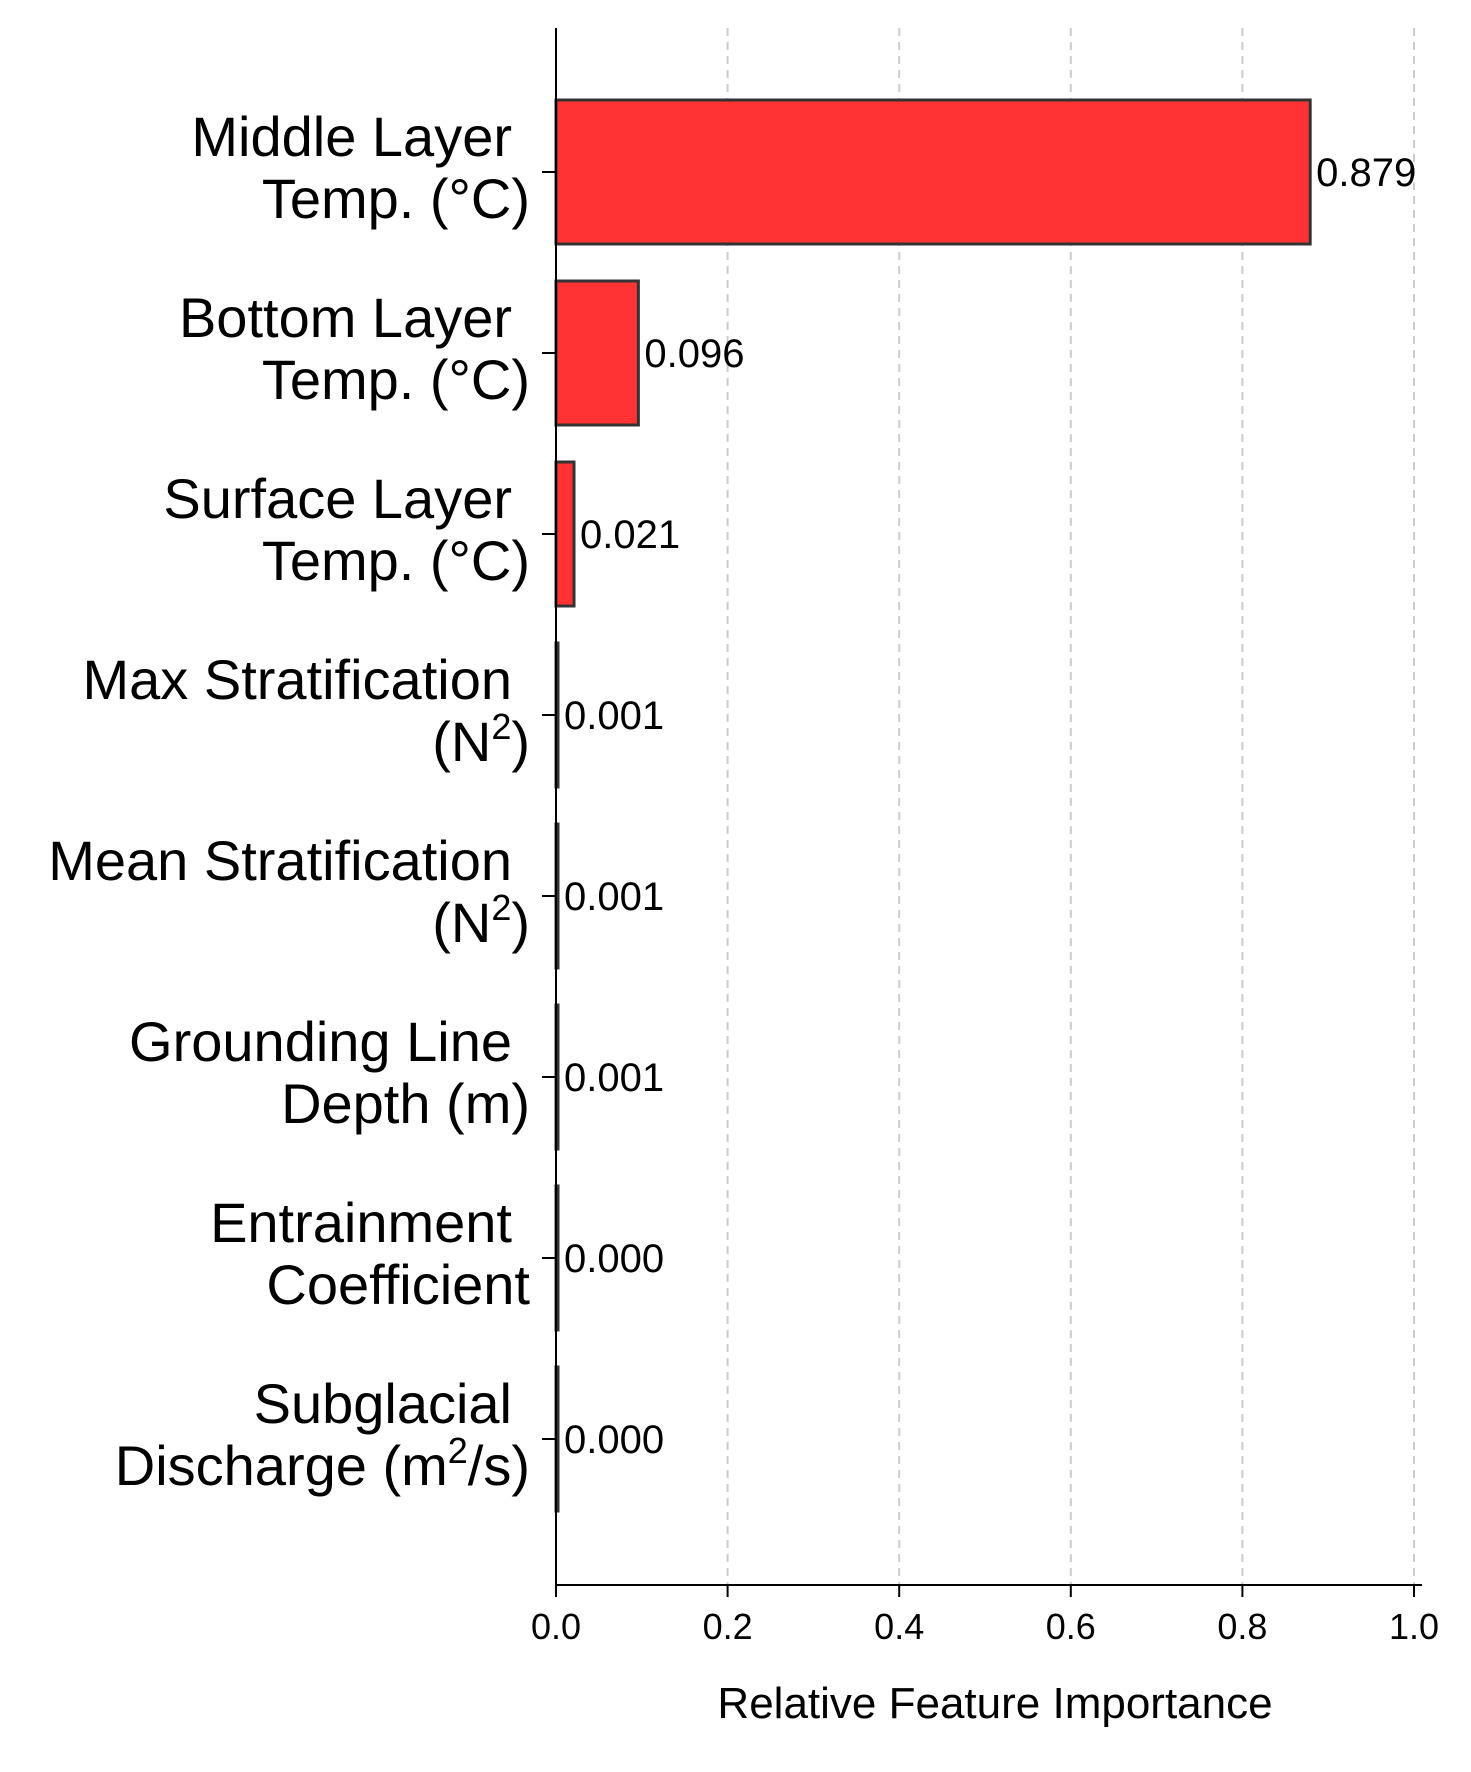  I want to click on value-label-grounding-line-depth: 0.001, so click(614, 1078).